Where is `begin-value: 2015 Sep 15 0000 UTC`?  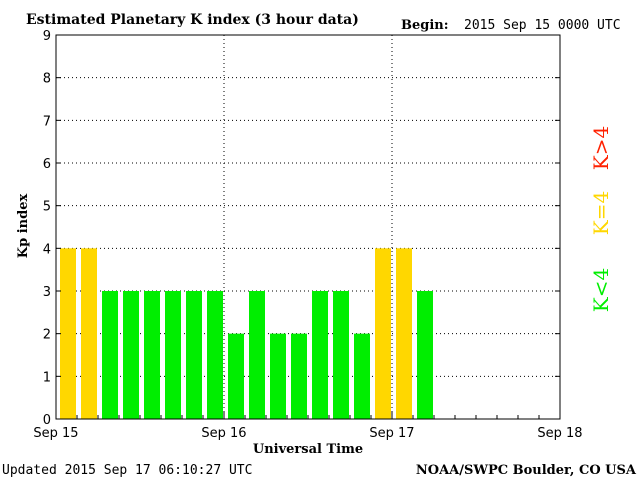 begin-value: 2015 Sep 15 0000 UTC is located at coordinates (542, 25).